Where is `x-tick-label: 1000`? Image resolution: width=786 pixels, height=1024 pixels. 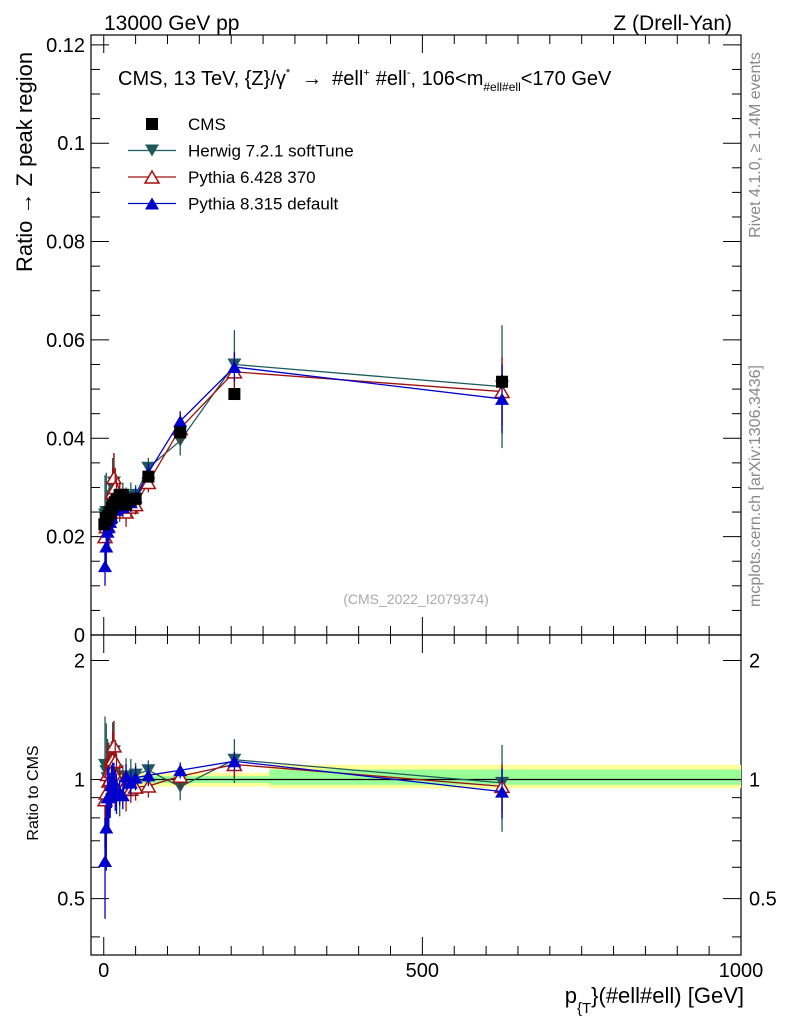
x-tick-label: 1000 is located at coordinates (741, 971).